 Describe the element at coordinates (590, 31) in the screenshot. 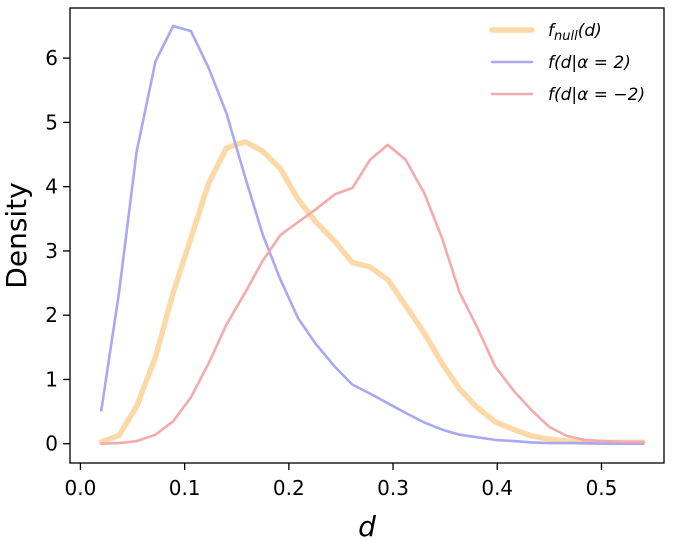

I see `legend-label-tail: (d)` at that location.